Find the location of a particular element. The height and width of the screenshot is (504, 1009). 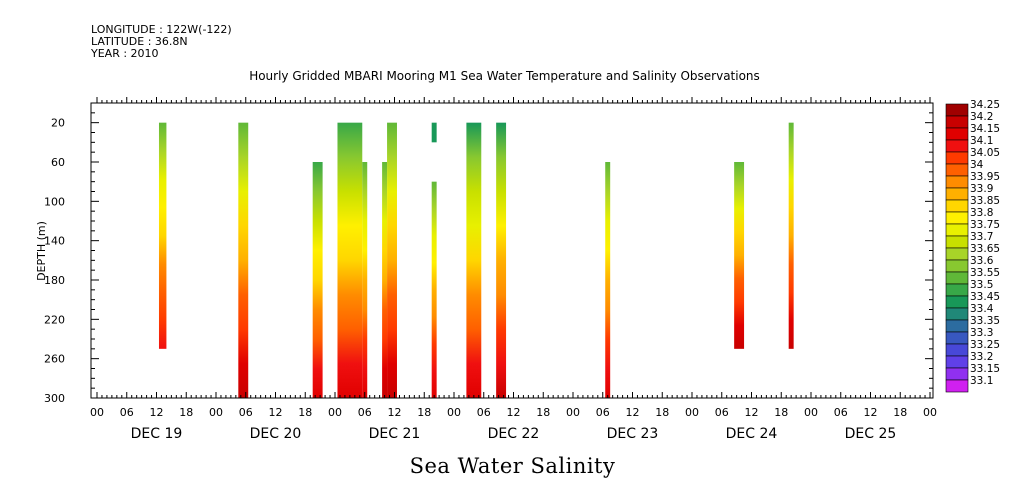

colorbar-label: 33.3 is located at coordinates (981, 333).